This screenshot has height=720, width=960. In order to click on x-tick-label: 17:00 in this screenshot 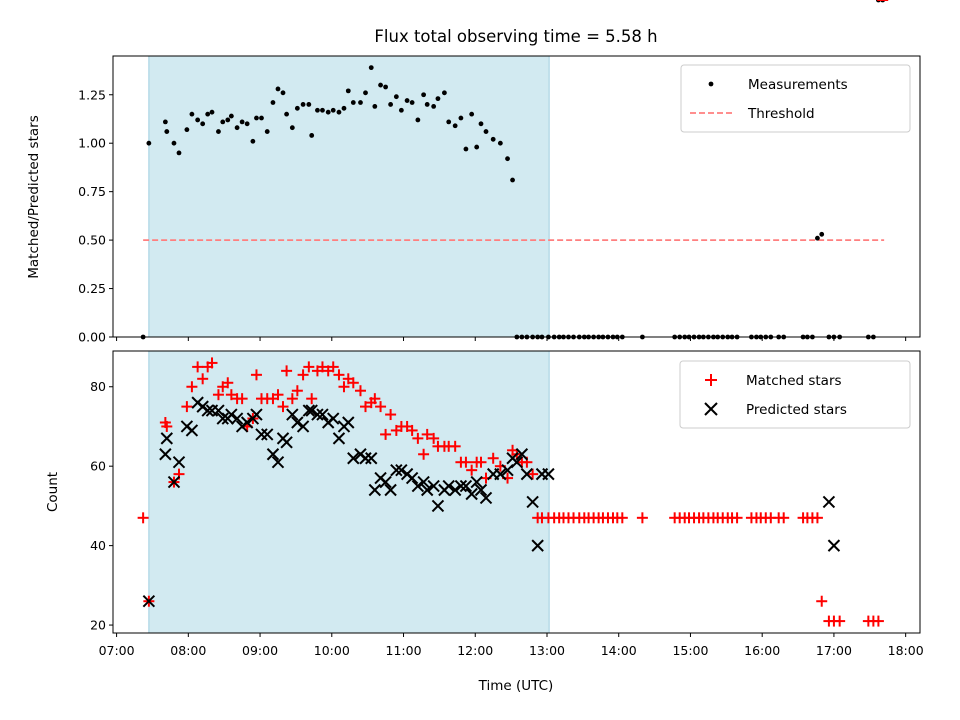, I will do `click(834, 650)`.